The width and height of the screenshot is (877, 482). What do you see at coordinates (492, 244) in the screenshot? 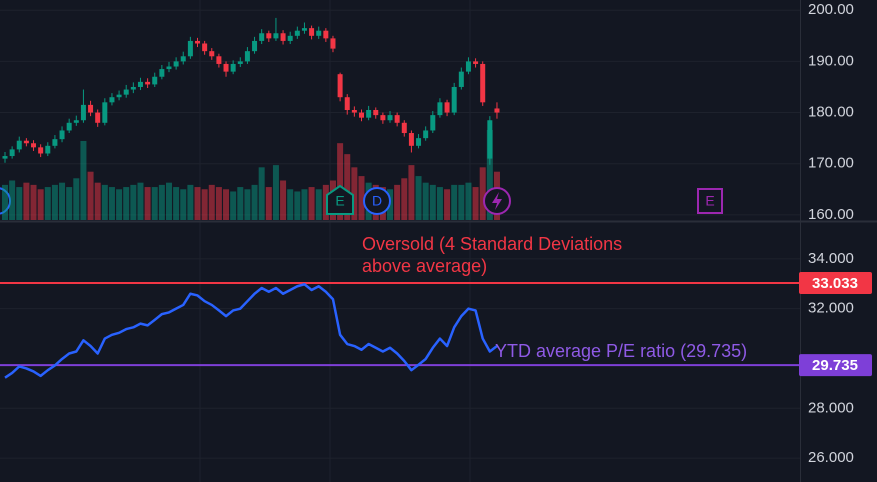
I see `annotation: Oversold (4 Standard Deviations` at bounding box center [492, 244].